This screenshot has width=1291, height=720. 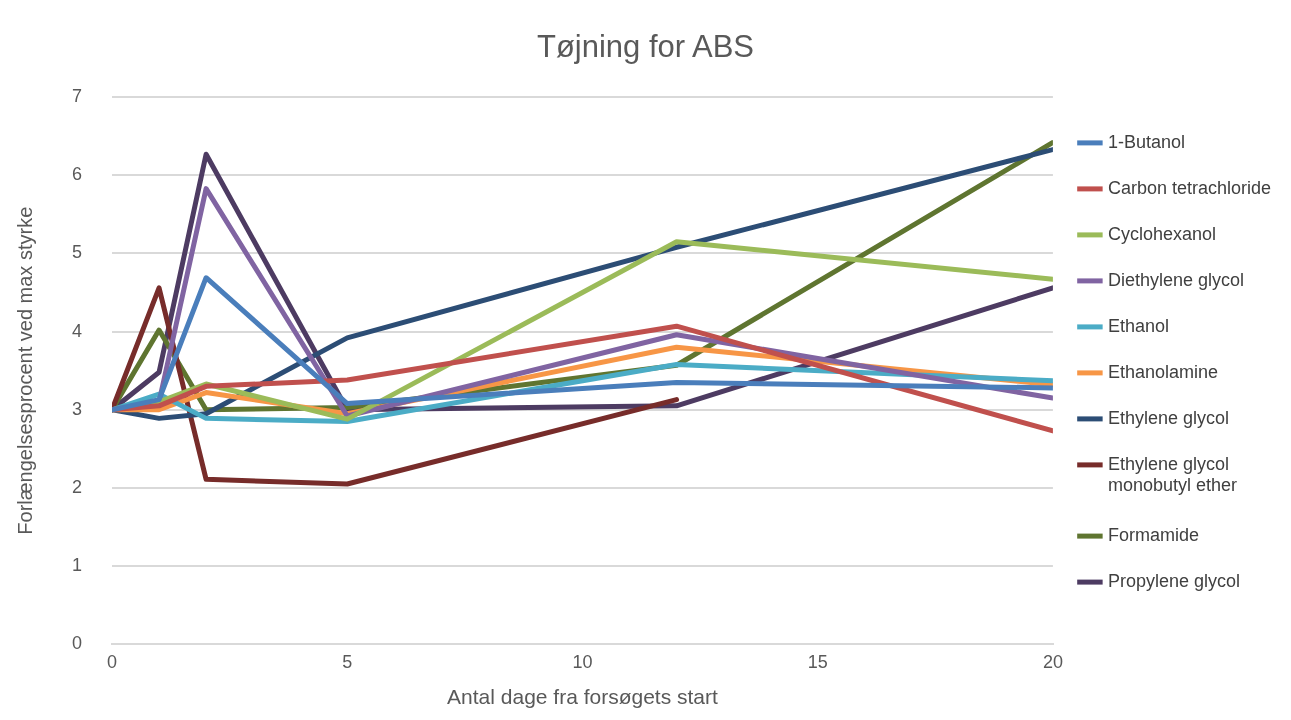 I want to click on x-tick-label: 5, so click(x=347, y=661).